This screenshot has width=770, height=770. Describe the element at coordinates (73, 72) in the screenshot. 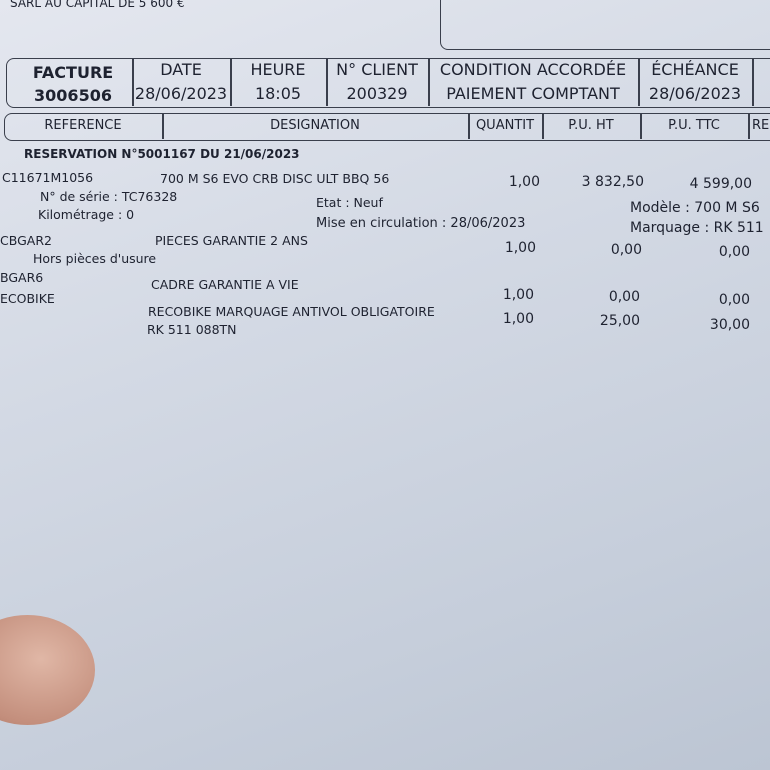

I see `facture-label: FACTURE` at that location.